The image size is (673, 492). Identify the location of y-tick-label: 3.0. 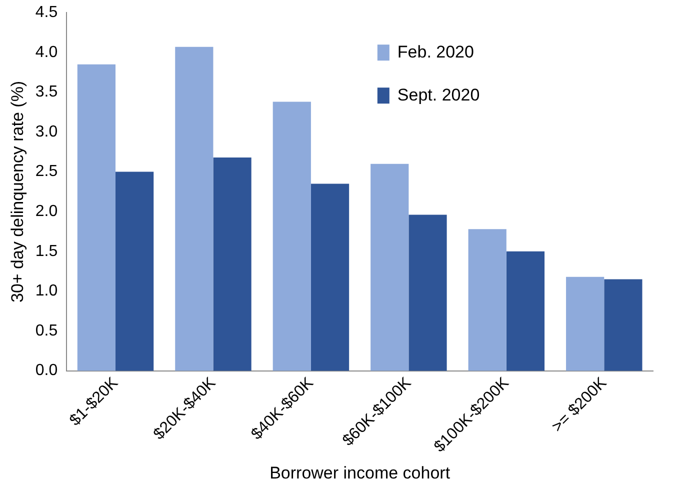
(46, 131).